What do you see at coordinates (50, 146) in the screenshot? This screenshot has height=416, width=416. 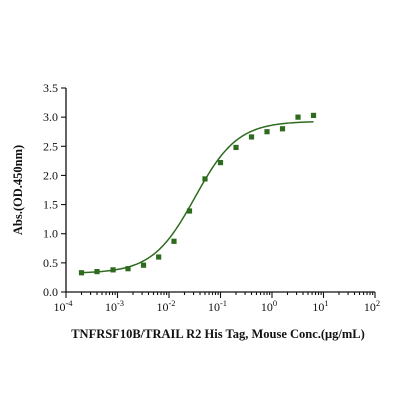 I see `y-tick-label: 2.5` at bounding box center [50, 146].